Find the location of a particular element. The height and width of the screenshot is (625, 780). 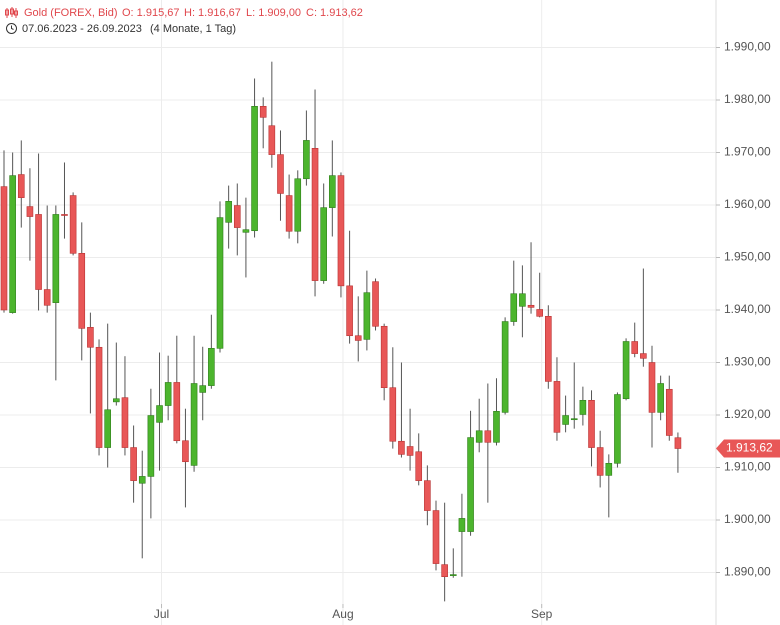

y-tick-label: 1.920,00 is located at coordinates (747, 414).